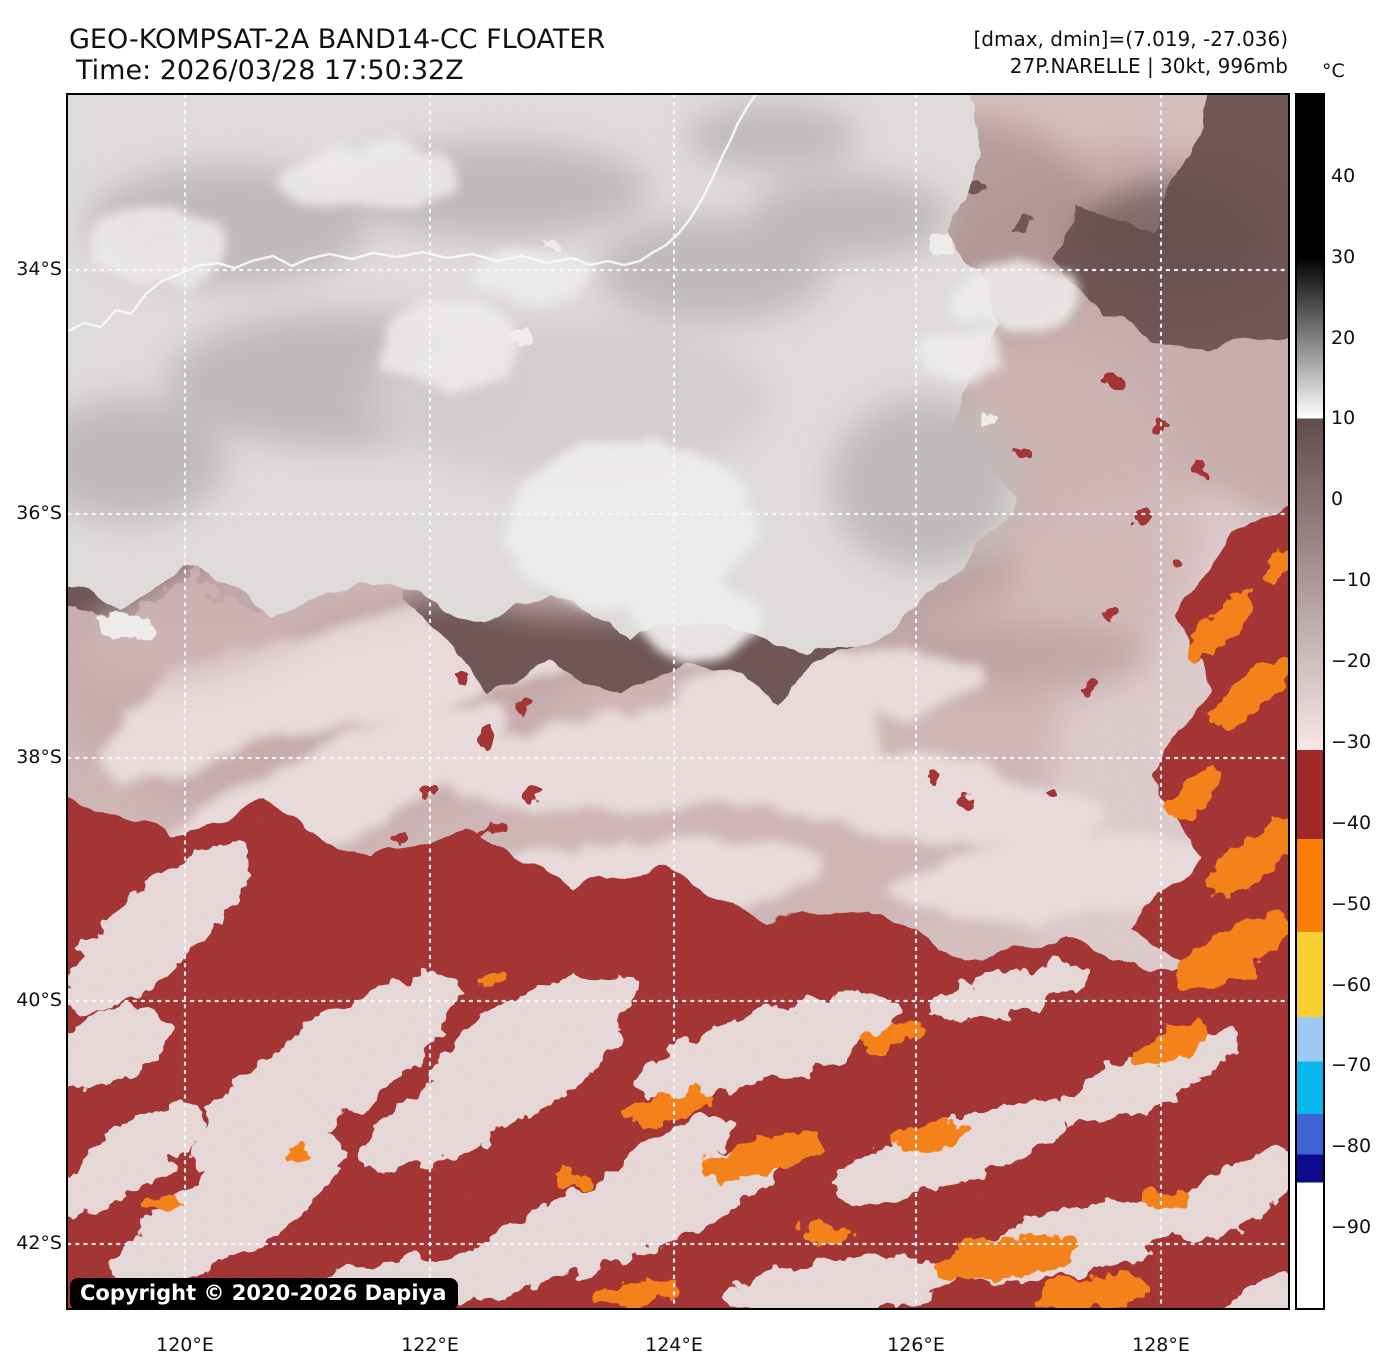 The width and height of the screenshot is (1388, 1359). Describe the element at coordinates (185, 1345) in the screenshot. I see `lon-tick-label: 120°E` at that location.